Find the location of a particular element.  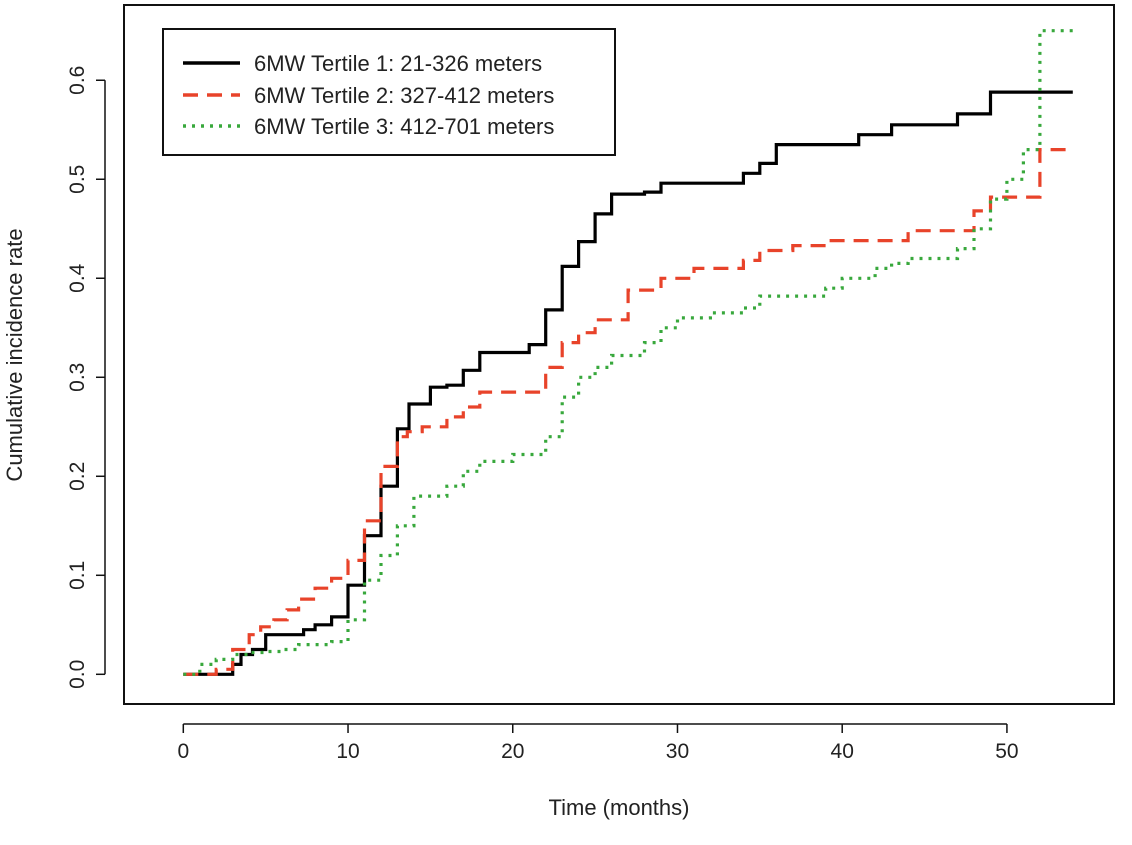

y-tick-label: 0.1 is located at coordinates (77, 575).